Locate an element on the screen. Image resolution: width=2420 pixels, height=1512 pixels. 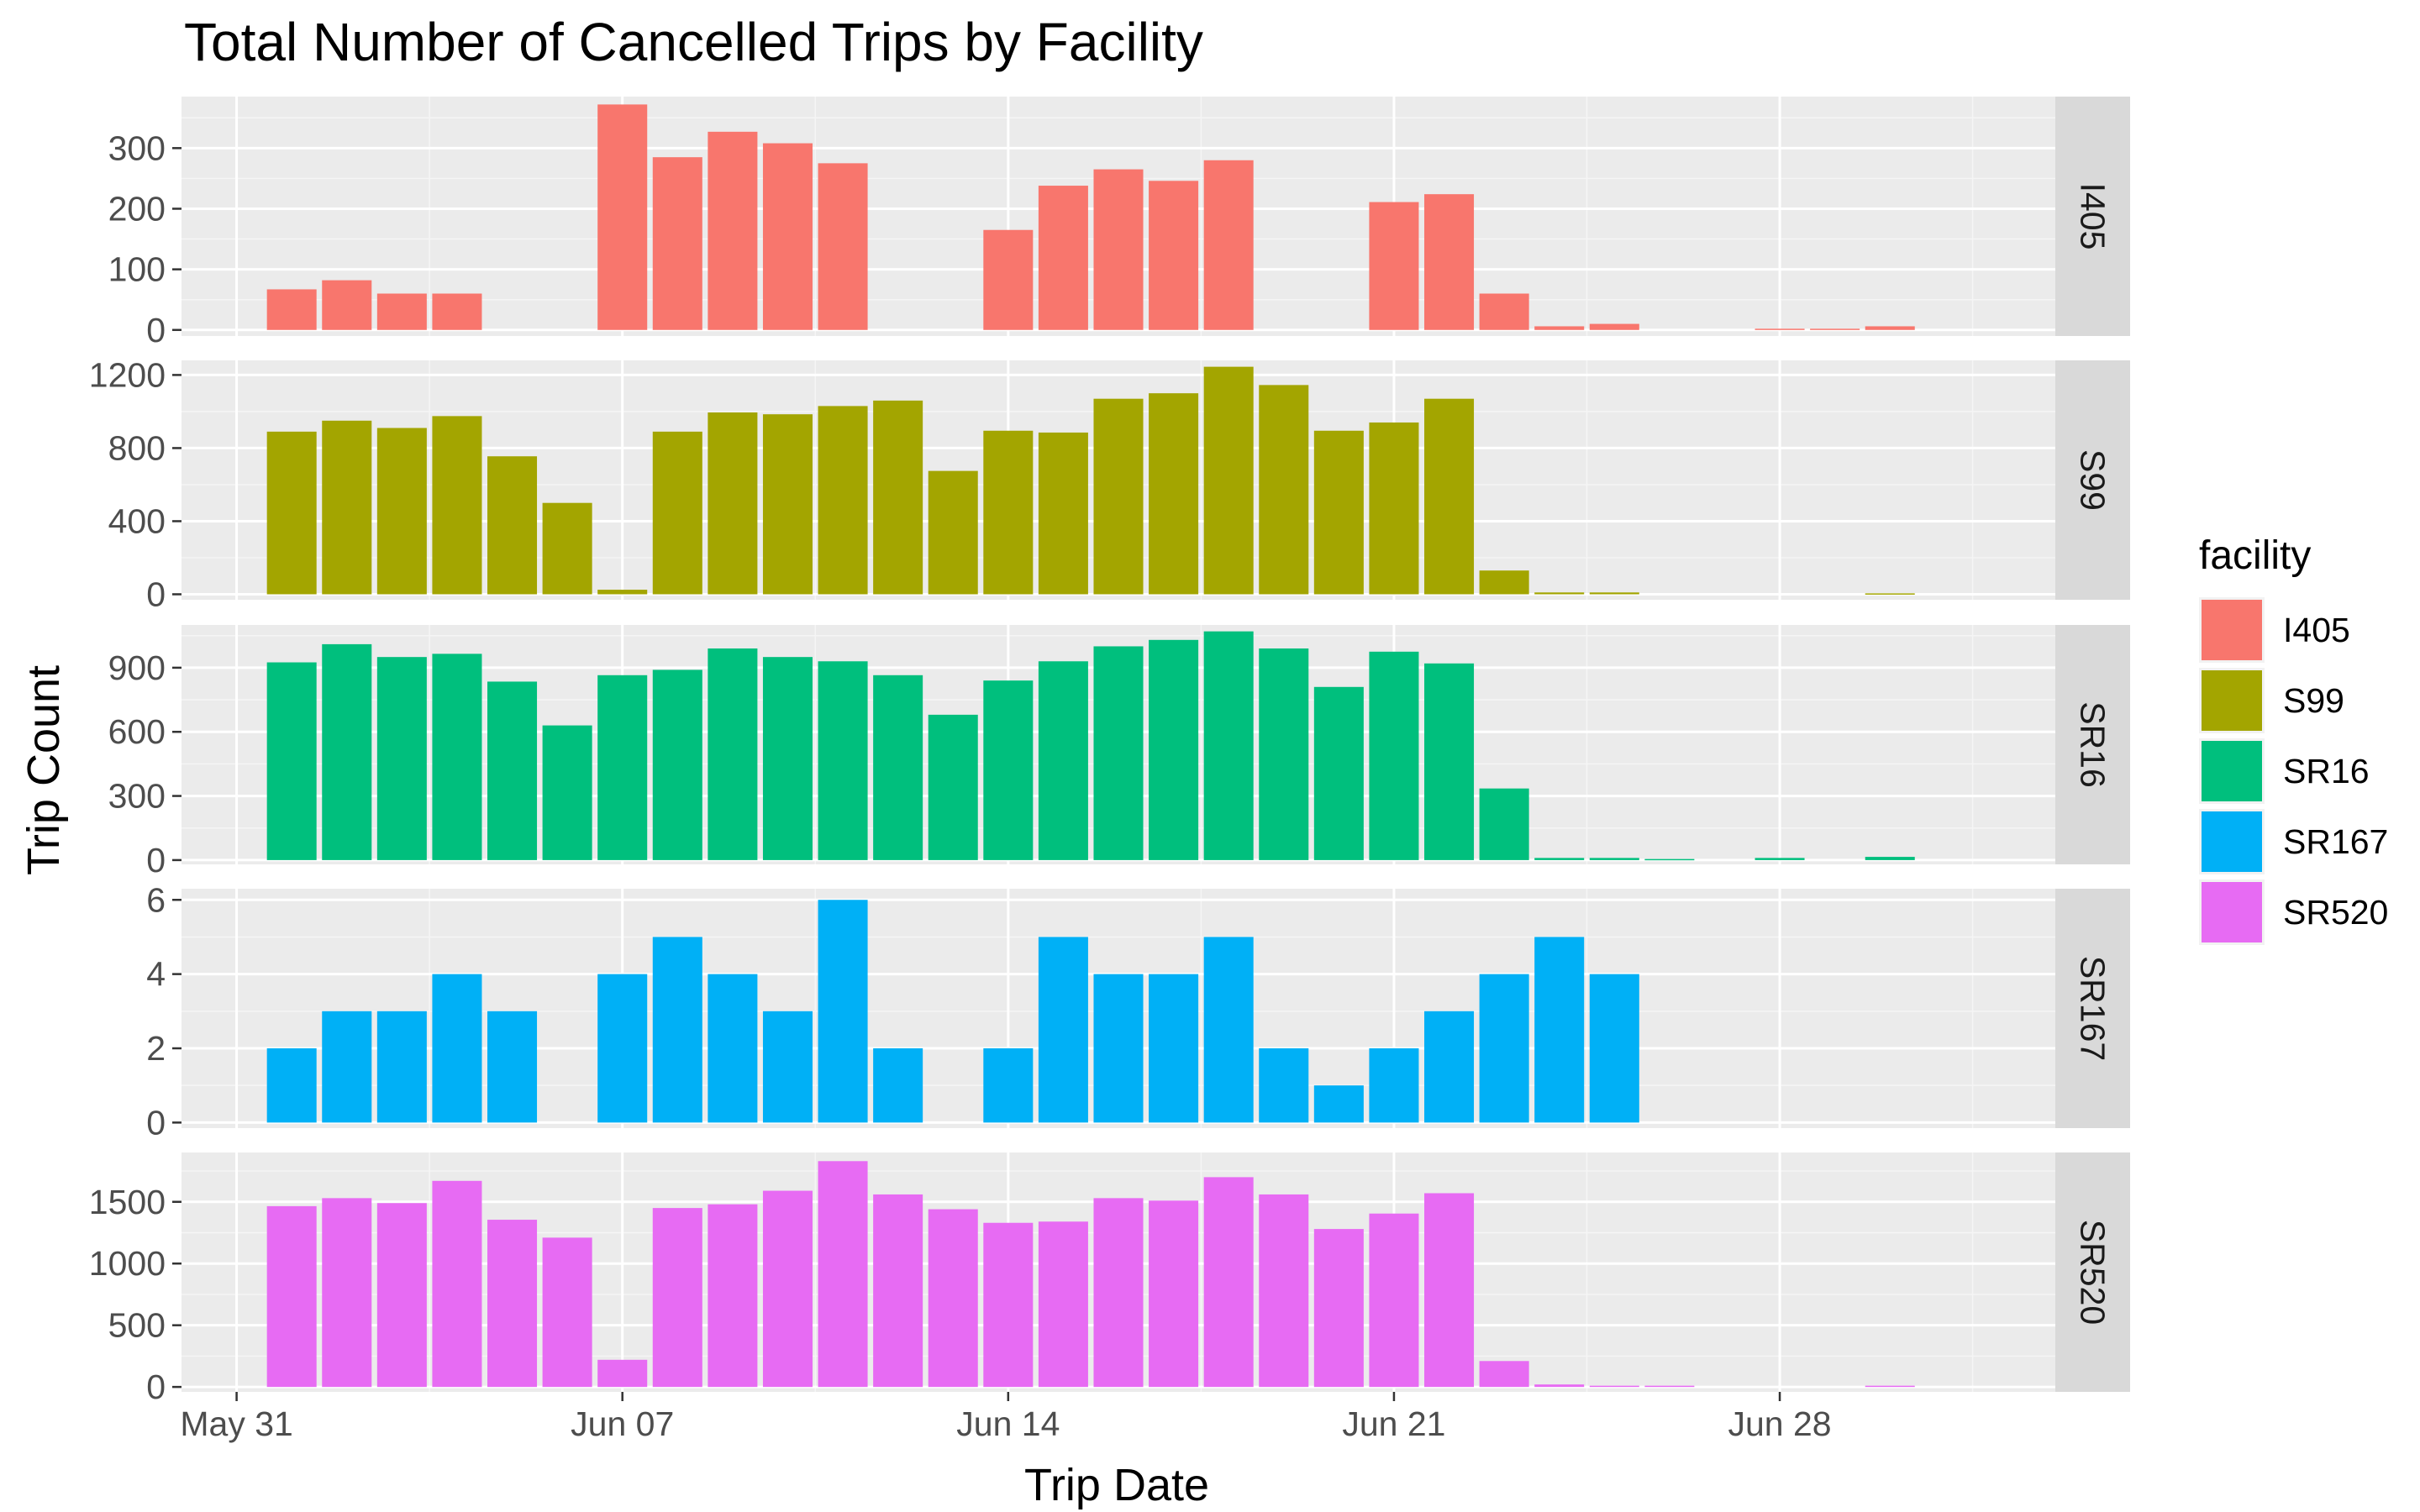
bar-s99: 2020-06-24: 10 is located at coordinates (1559, 593).